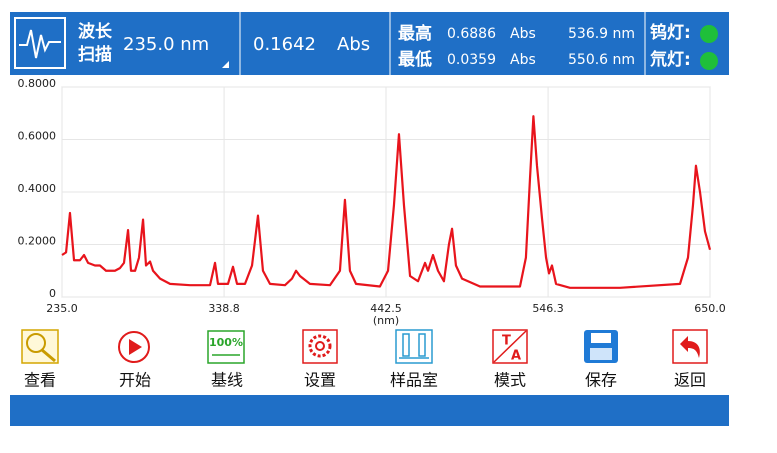 The width and height of the screenshot is (777, 453). I want to click on start-icon, so click(134, 347).